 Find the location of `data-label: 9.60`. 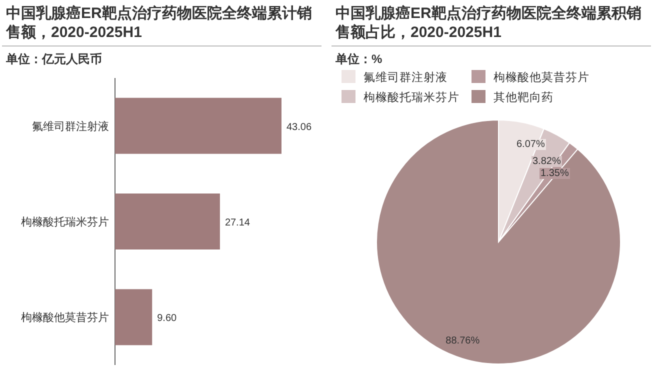

data-label: 9.60 is located at coordinates (167, 318).